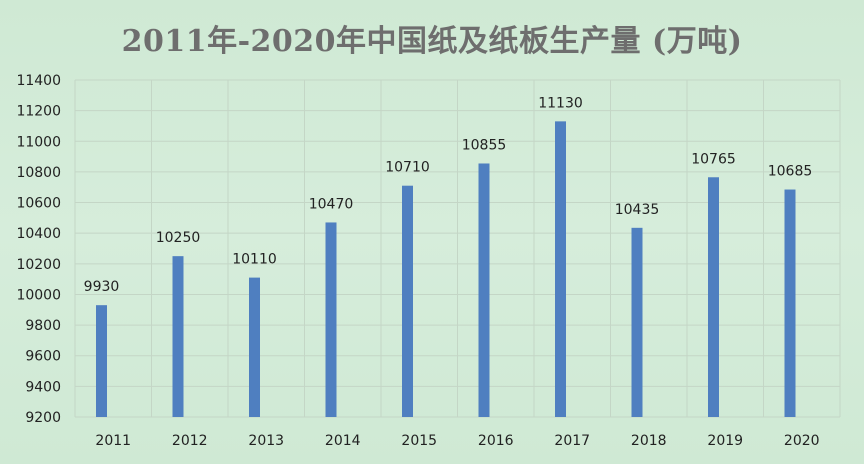 The height and width of the screenshot is (464, 864). What do you see at coordinates (713, 159) in the screenshot?
I see `data-label: 10765` at bounding box center [713, 159].